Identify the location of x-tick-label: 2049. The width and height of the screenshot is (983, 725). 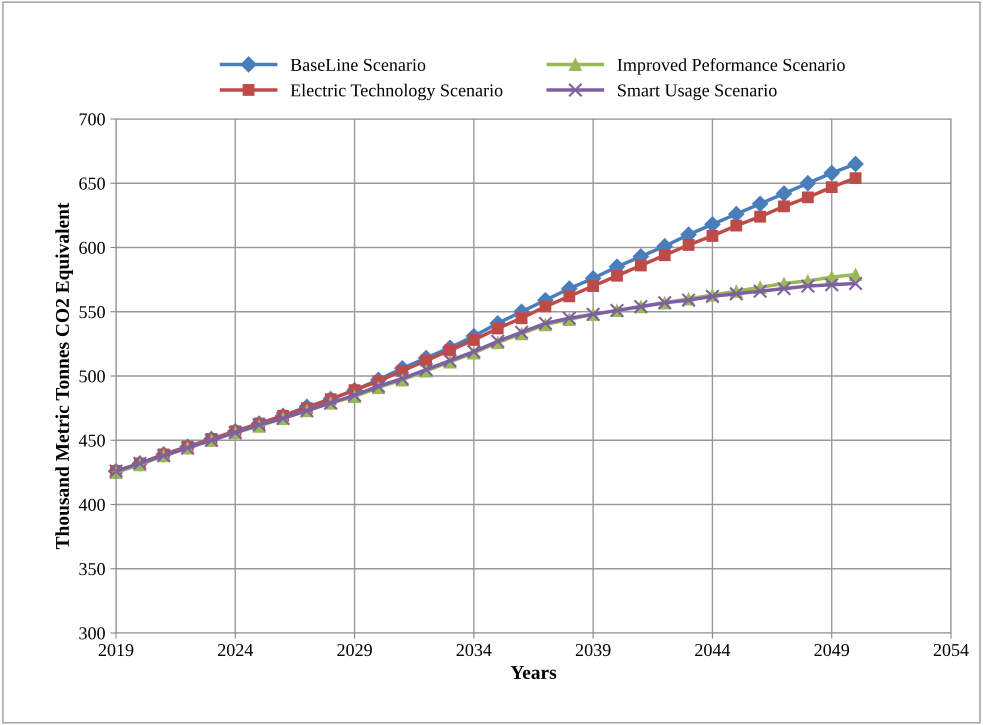
(832, 650).